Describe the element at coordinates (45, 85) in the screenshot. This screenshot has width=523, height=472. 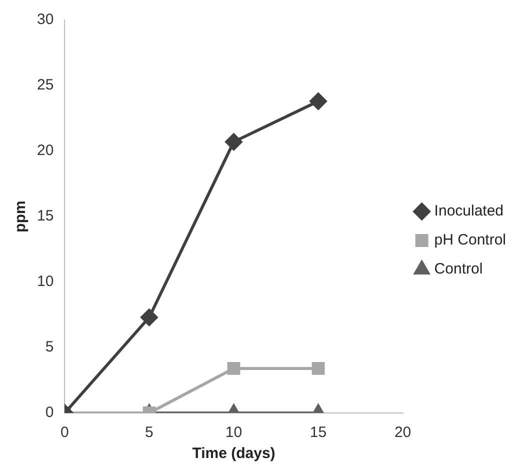
I see `y-tick-label: 25` at that location.